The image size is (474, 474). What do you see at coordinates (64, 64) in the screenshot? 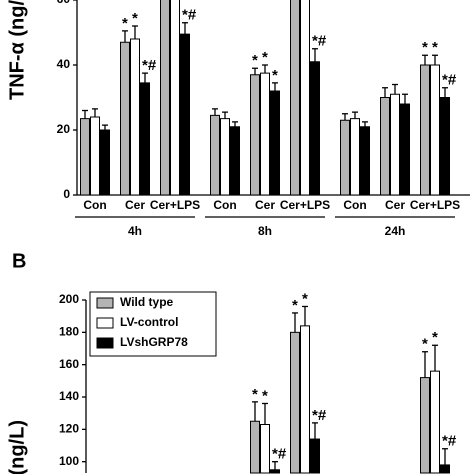
I see `y-tick-label: 40` at bounding box center [64, 64].